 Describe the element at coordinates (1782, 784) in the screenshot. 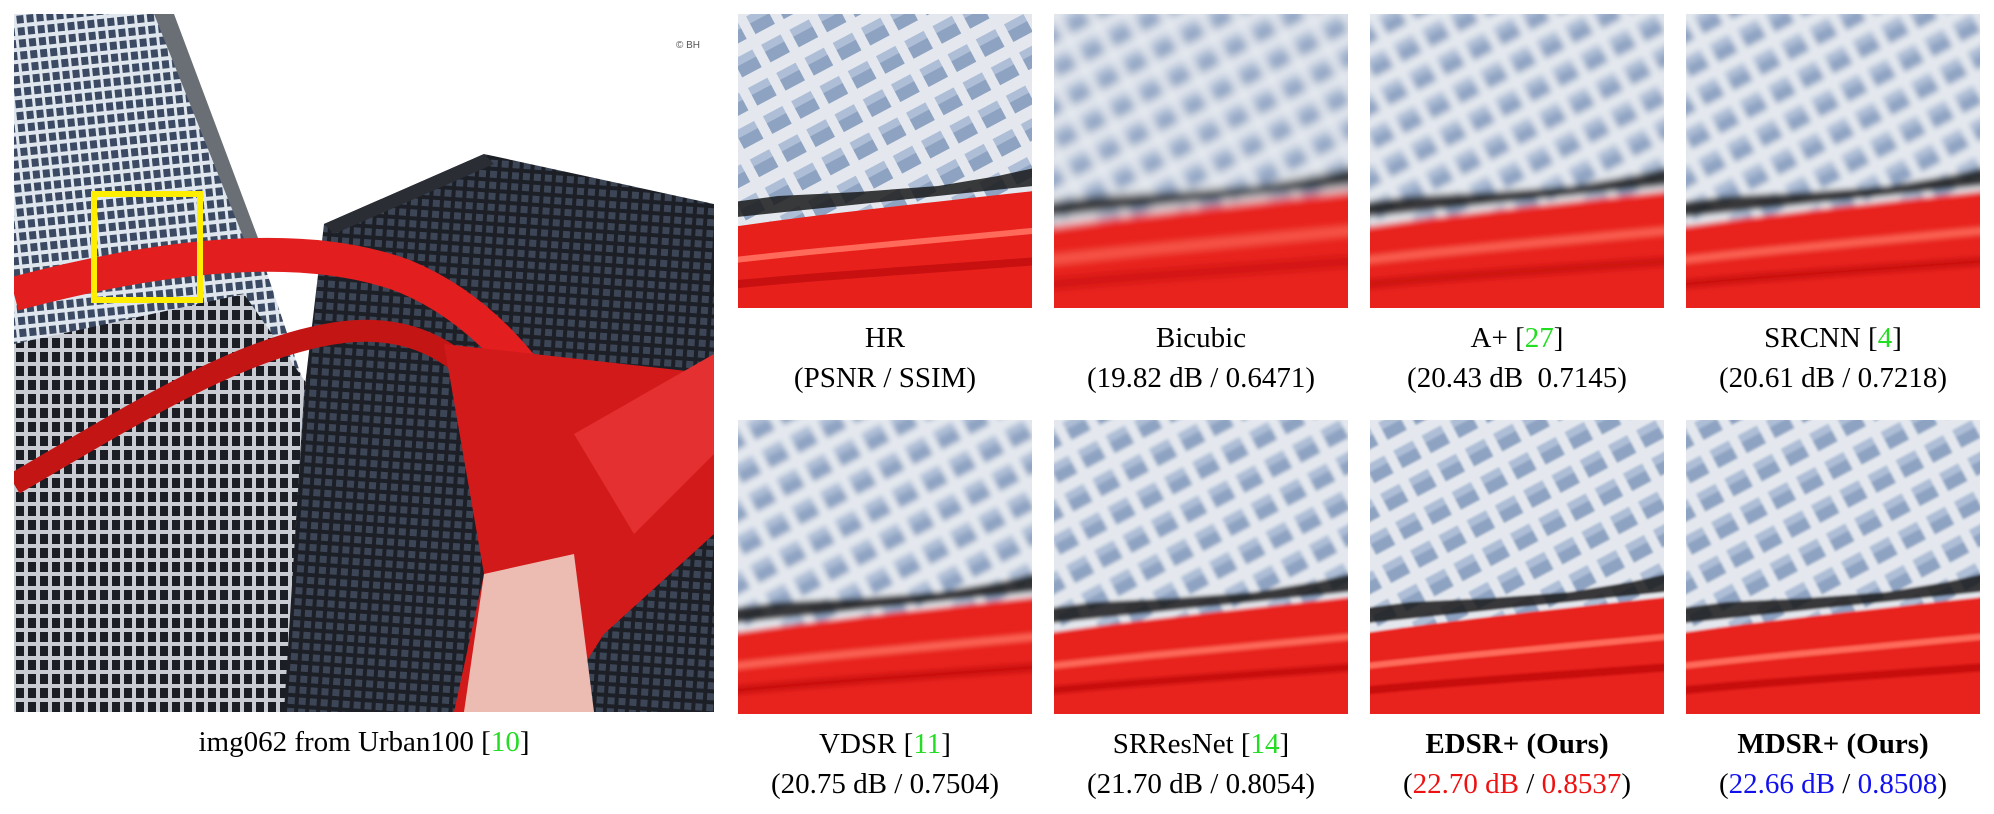

I see `psnr-value: 22.66 dB` at that location.